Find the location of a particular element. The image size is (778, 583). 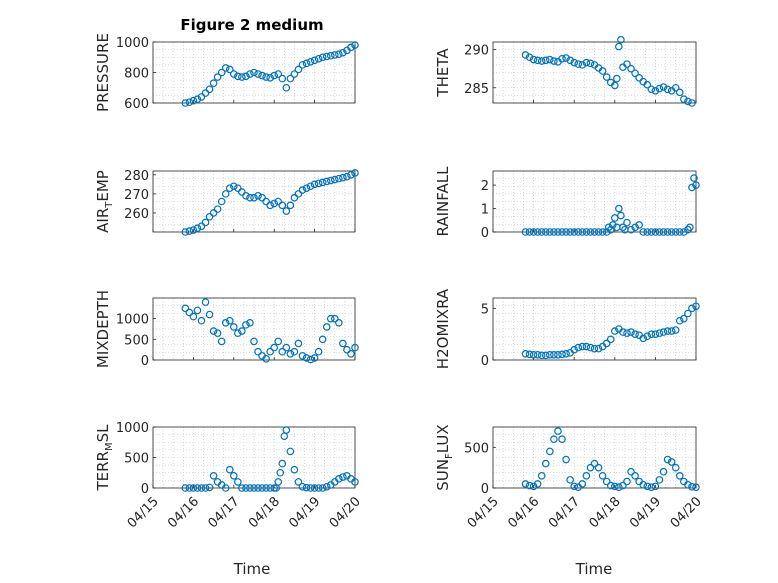

y-axis-label-main: MIXDEPTH is located at coordinates (103, 329).